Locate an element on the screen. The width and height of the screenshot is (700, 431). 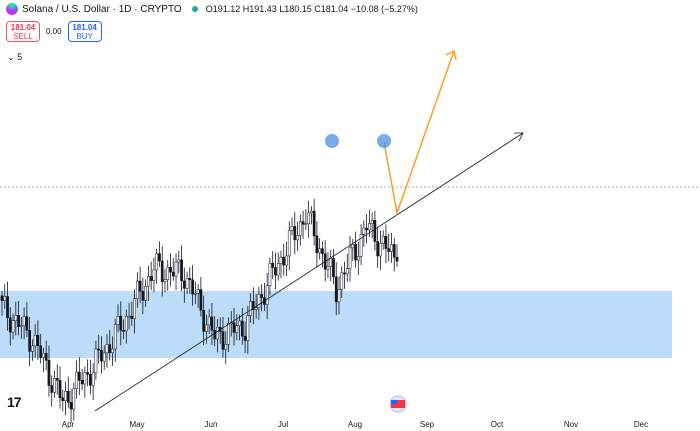
sell-label: SELL is located at coordinates (23, 36).